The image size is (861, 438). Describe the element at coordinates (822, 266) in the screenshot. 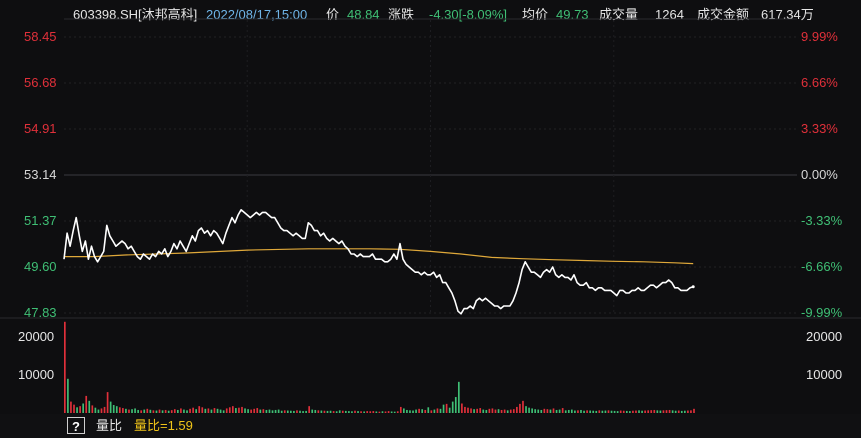

I see `right-axis-tick-label: -6.66%` at that location.